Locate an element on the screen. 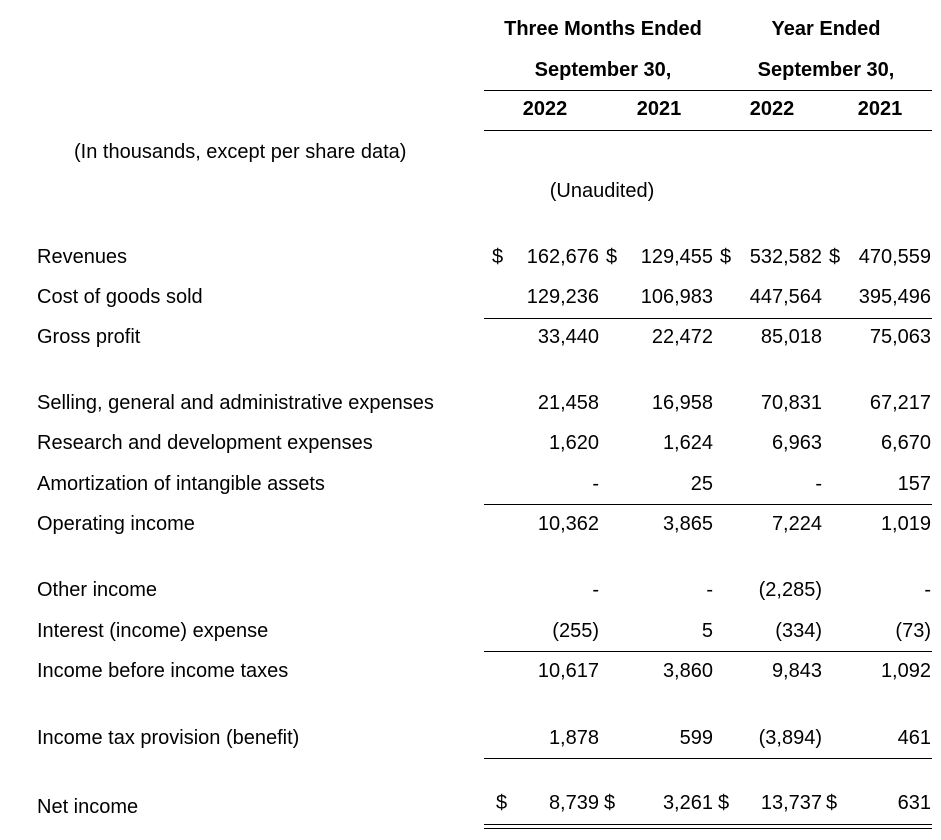  header-three-months-line1: Three Months Ended is located at coordinates (603, 29).